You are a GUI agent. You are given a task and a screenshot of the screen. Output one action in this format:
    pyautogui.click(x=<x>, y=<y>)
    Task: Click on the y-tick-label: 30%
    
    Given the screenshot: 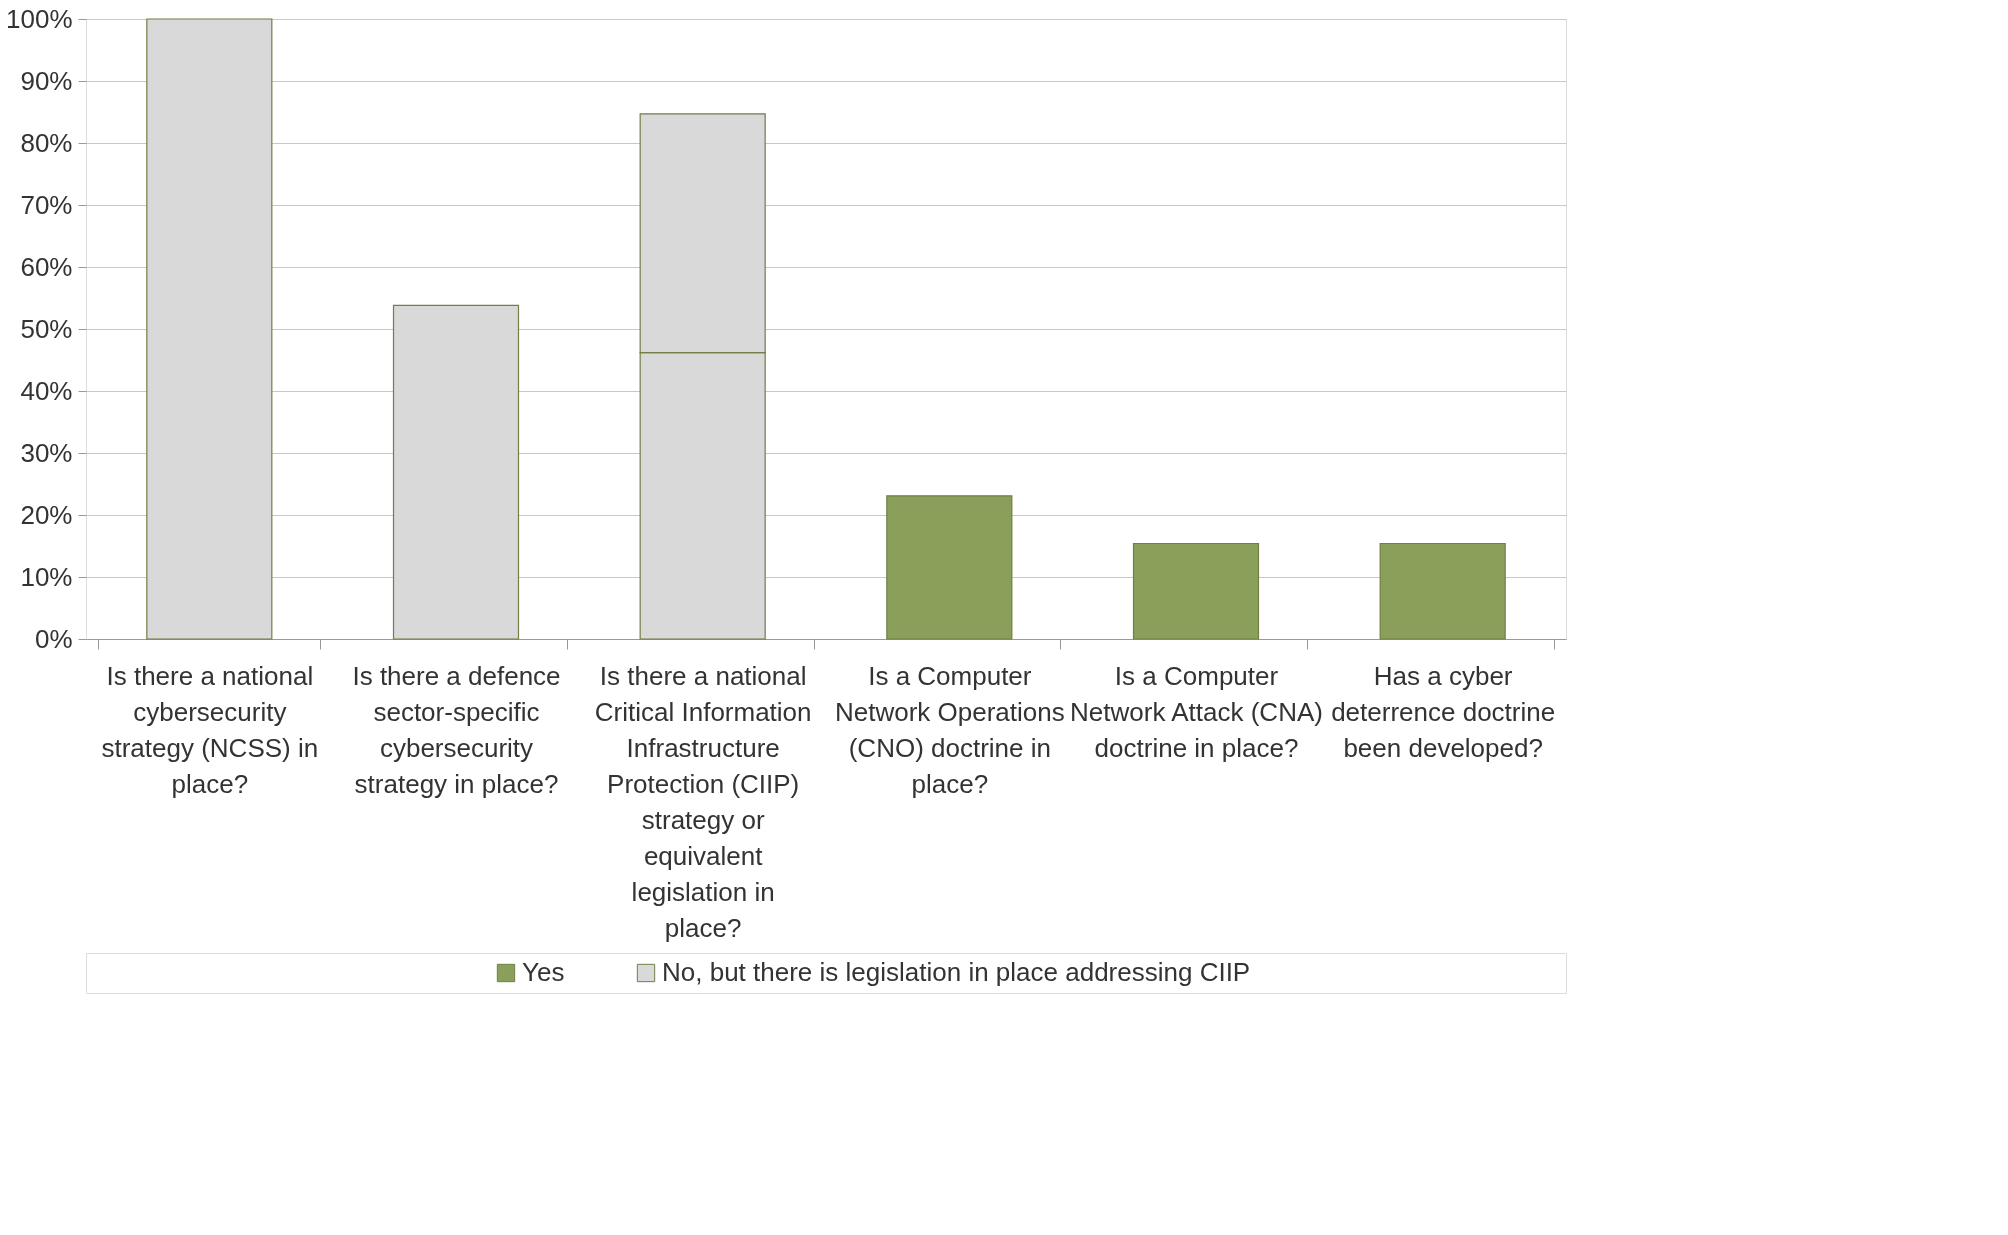 What is the action you would take?
    pyautogui.click(x=46, y=452)
    